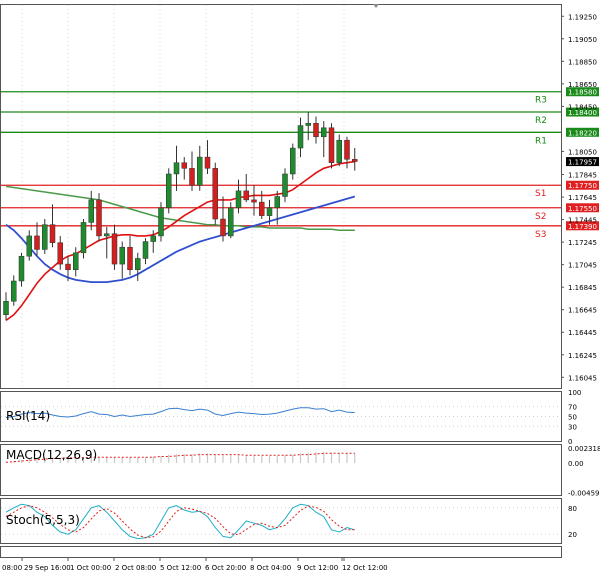  I want to click on macd-tick-label: 0.002318, so click(584, 449).